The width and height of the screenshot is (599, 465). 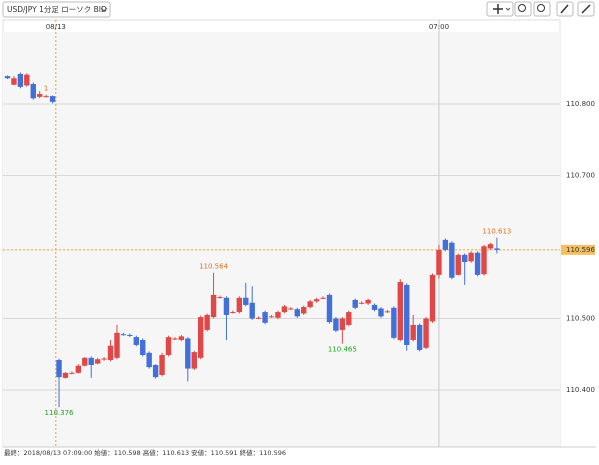 What do you see at coordinates (564, 9) in the screenshot?
I see `draw-icon` at bounding box center [564, 9].